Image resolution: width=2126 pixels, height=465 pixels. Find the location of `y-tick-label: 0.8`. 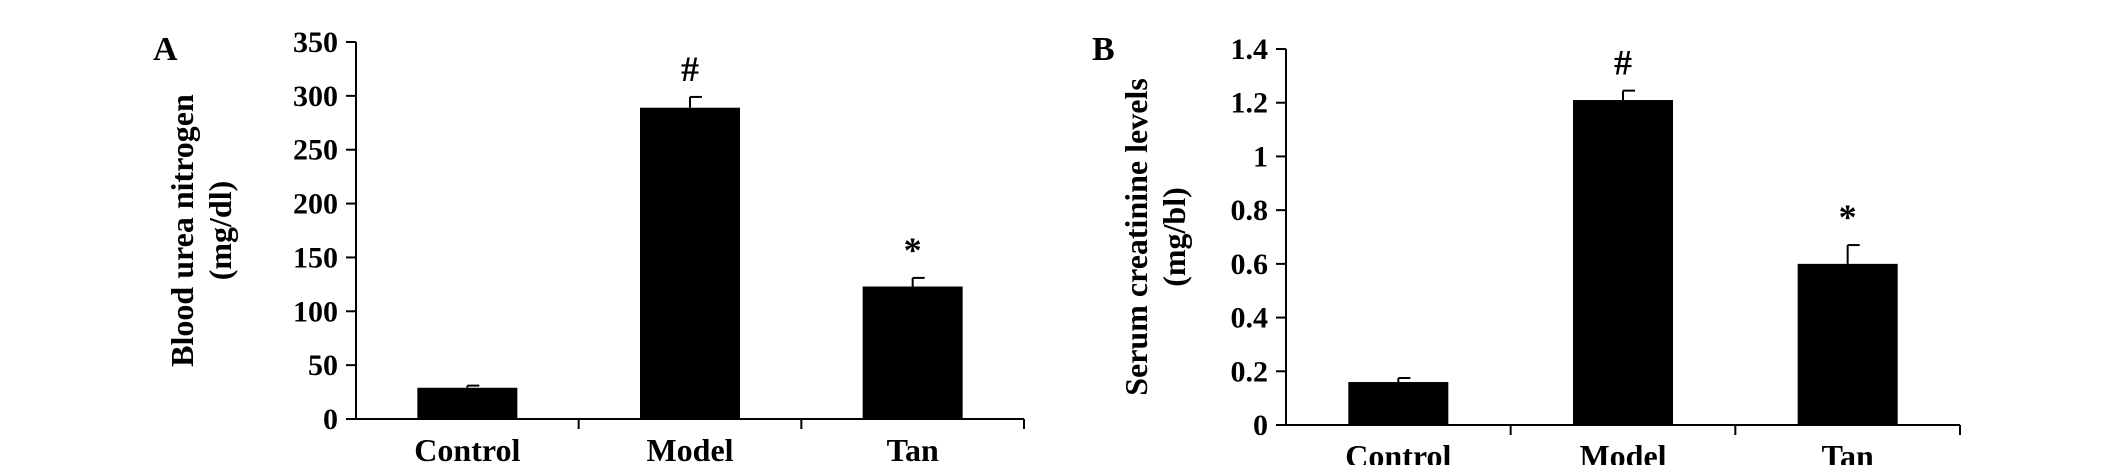

y-tick-label: 0.8 is located at coordinates (1250, 210).